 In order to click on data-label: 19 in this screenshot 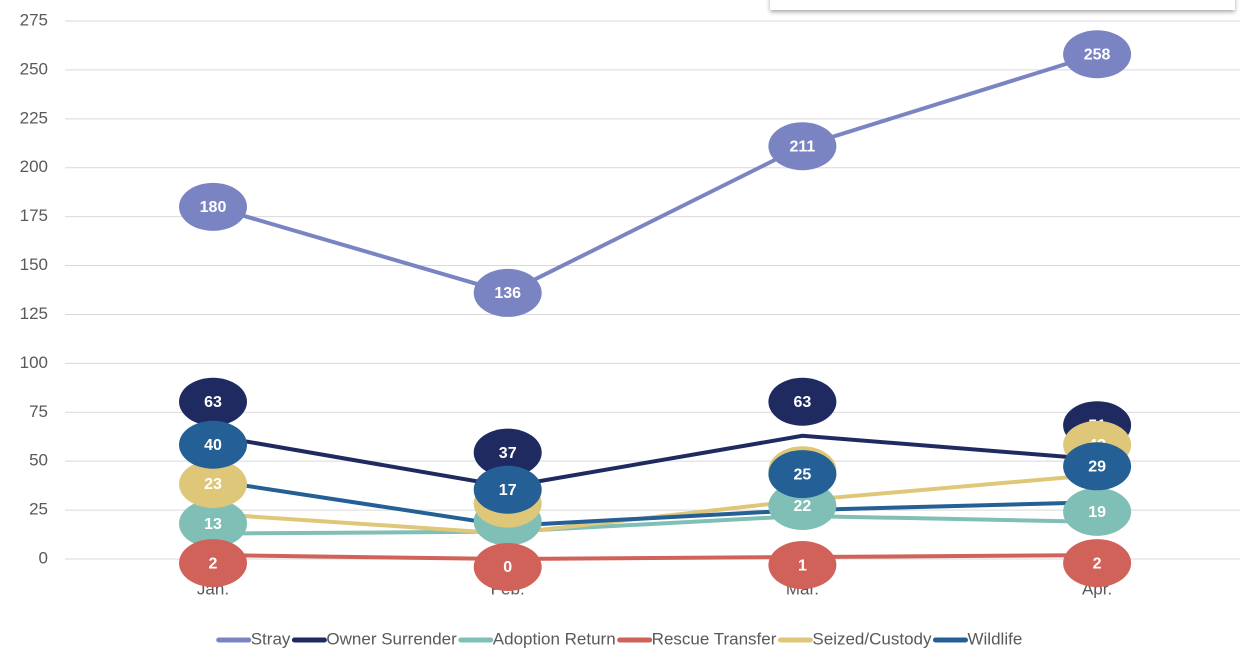, I will do `click(1097, 512)`.